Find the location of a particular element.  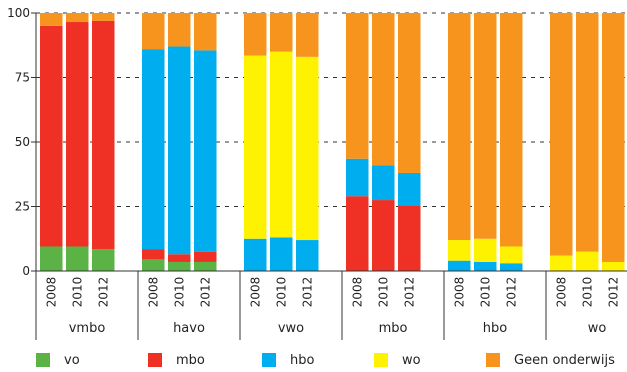

x-year-label-hbo-2010: 2010 is located at coordinates (485, 292).